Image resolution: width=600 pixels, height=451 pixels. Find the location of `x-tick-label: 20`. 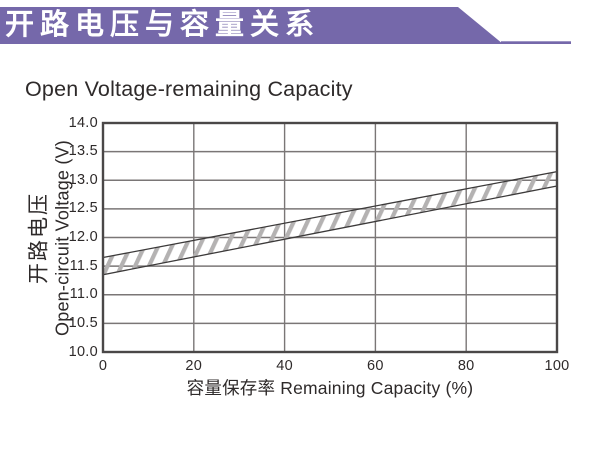

x-tick-label: 20 is located at coordinates (194, 366).